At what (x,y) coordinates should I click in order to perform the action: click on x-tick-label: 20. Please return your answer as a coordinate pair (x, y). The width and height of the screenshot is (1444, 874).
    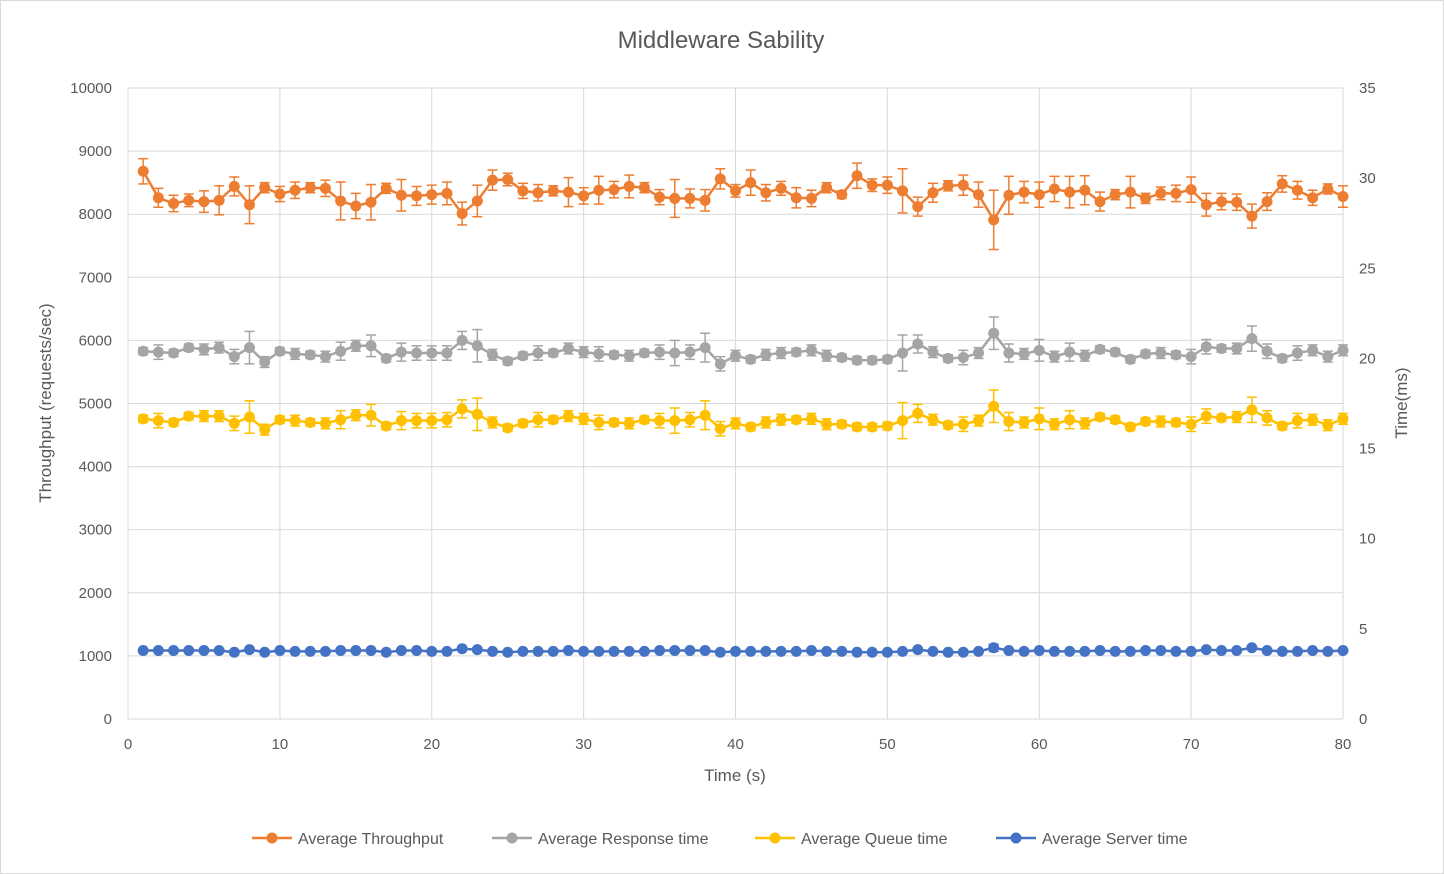
    Looking at the image, I should click on (431, 744).